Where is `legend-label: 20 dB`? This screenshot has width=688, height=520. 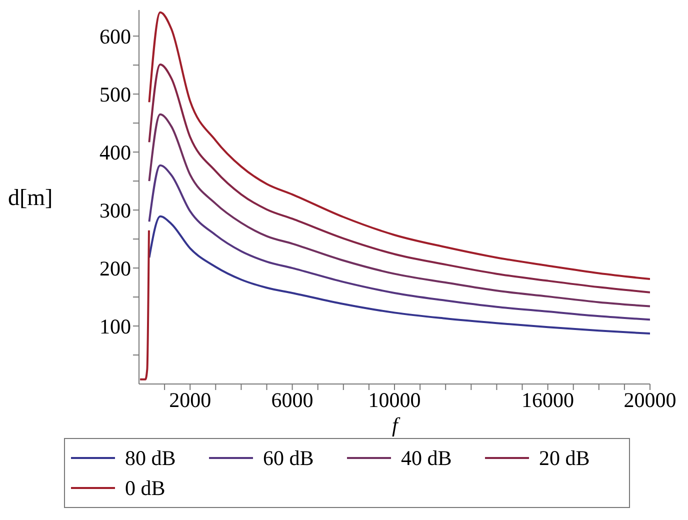 legend-label: 20 dB is located at coordinates (564, 458).